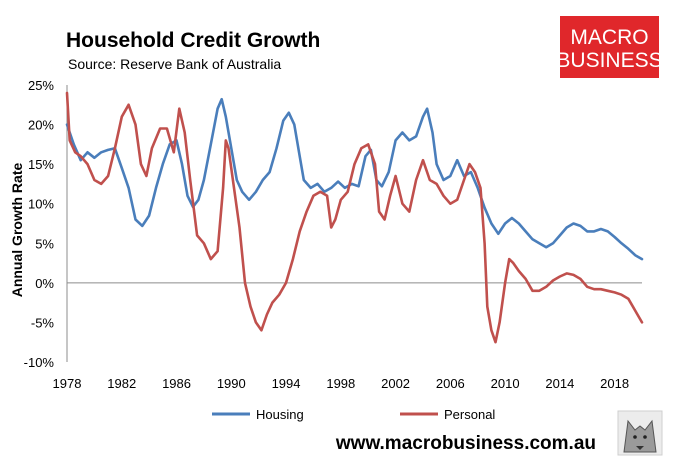 The width and height of the screenshot is (675, 460). I want to click on x-tick-label: 2002, so click(395, 383).